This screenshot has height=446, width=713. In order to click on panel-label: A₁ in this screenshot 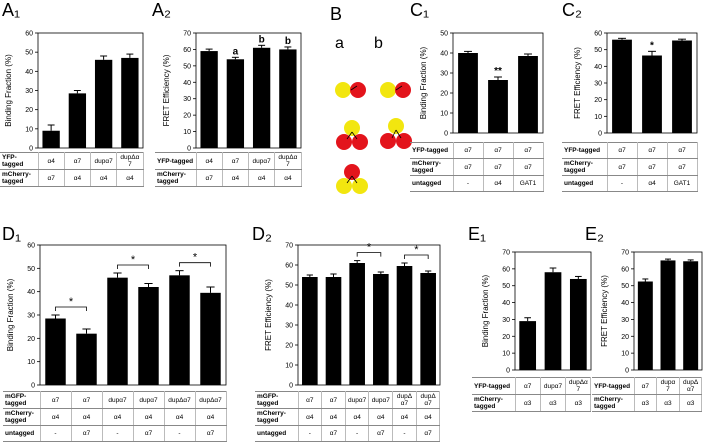, I will do `click(11, 10)`.